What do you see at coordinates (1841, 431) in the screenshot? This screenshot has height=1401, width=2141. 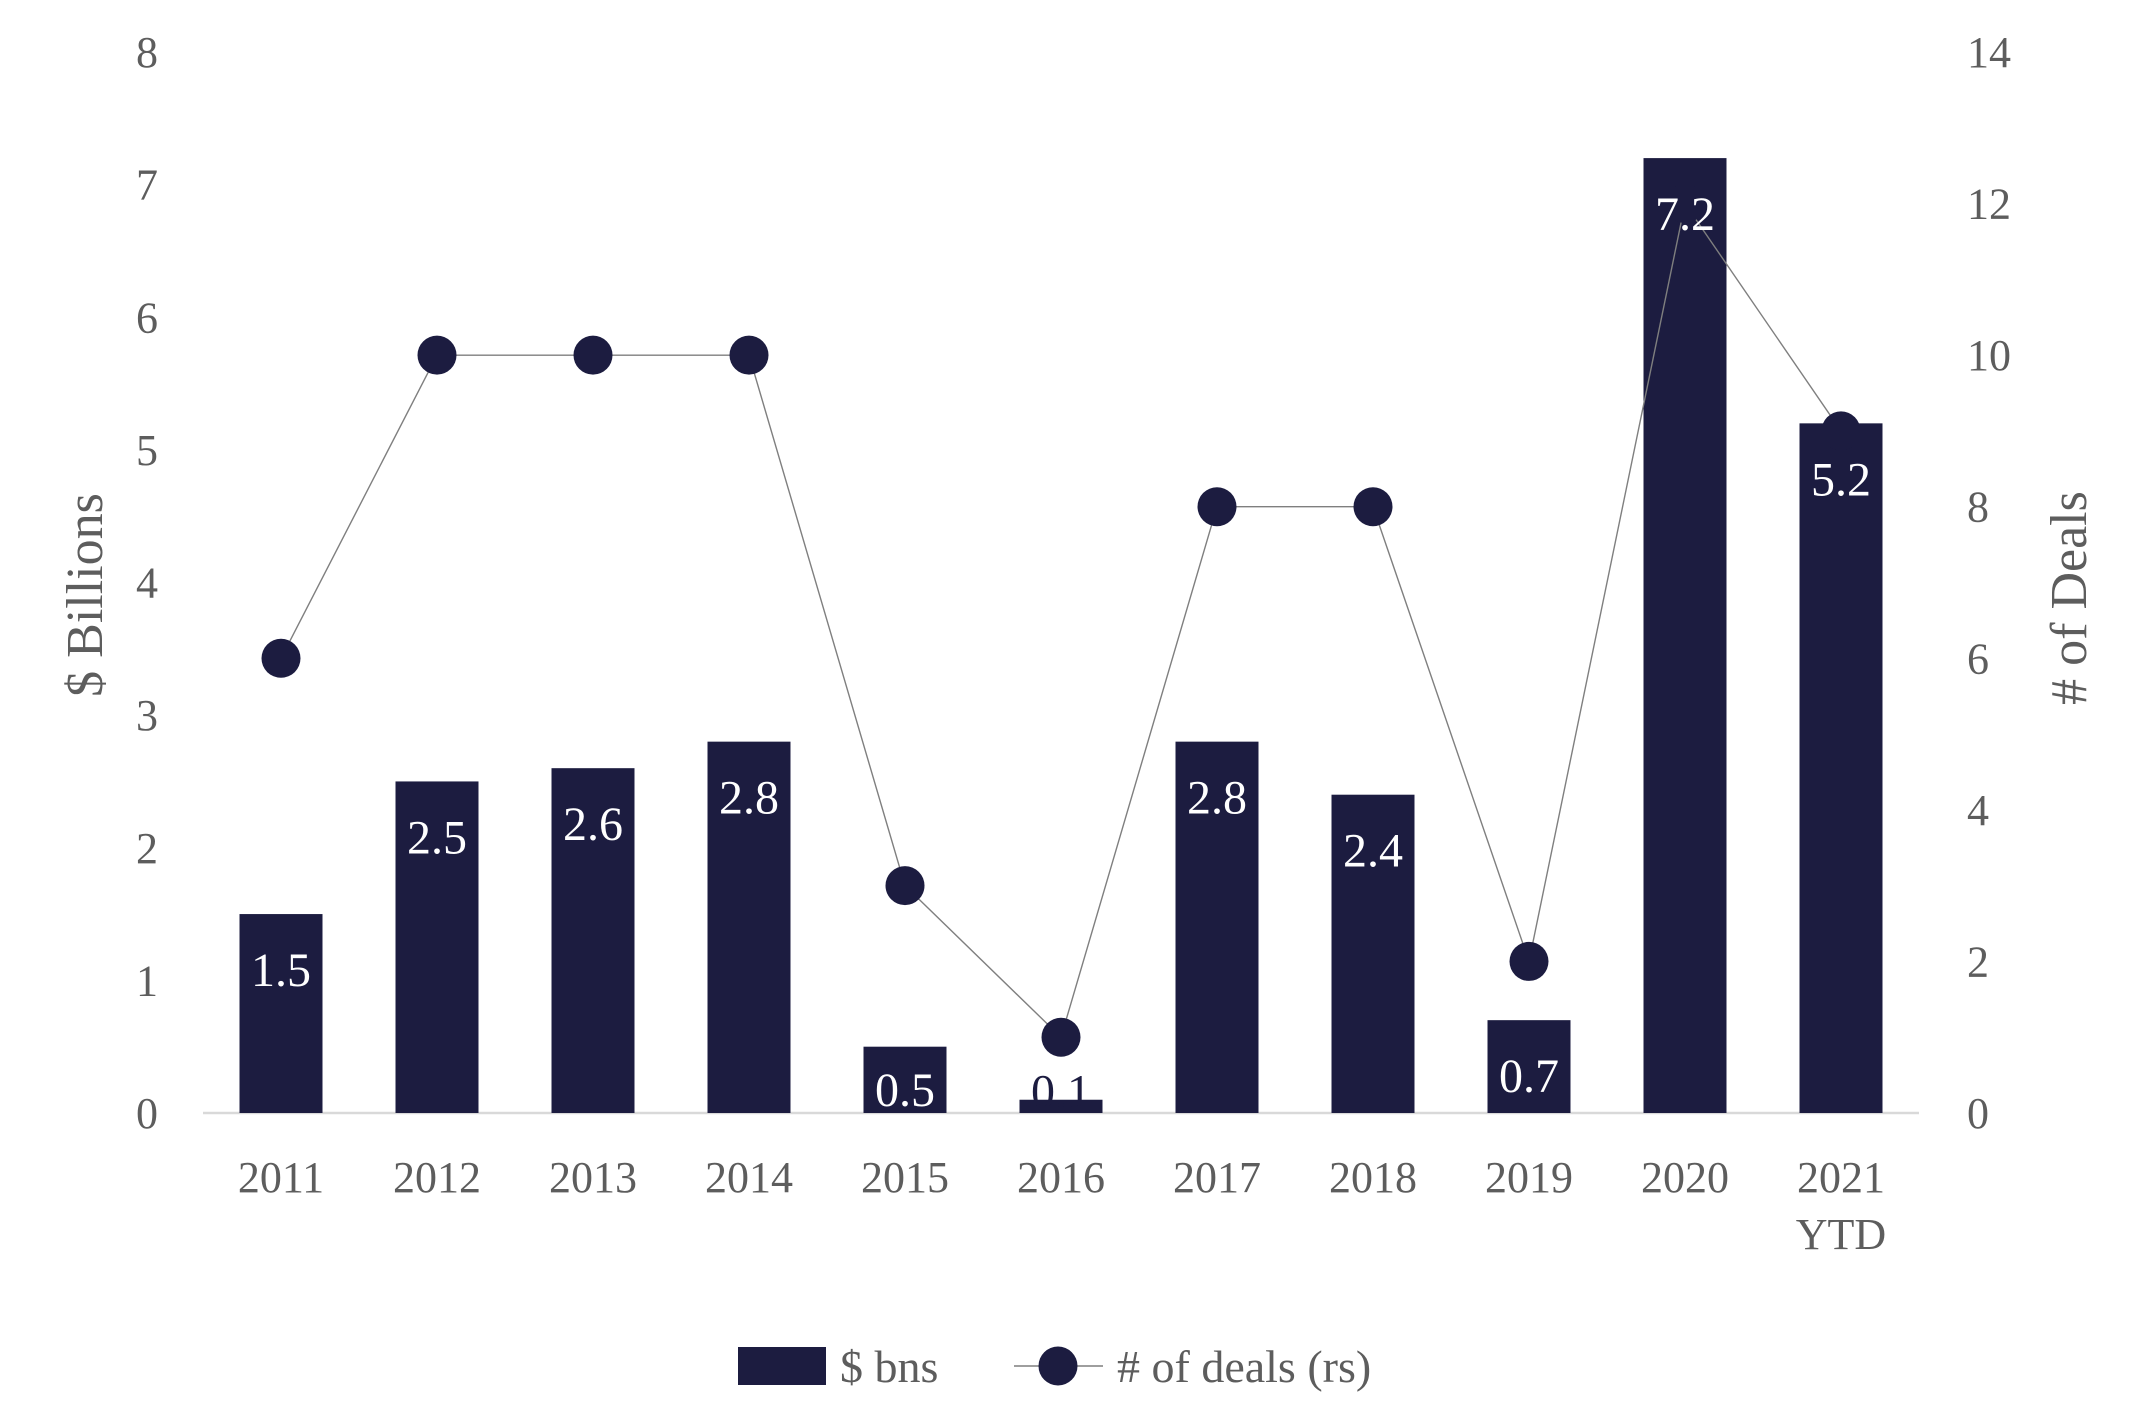 I see `deals-marker-2021-ytd` at bounding box center [1841, 431].